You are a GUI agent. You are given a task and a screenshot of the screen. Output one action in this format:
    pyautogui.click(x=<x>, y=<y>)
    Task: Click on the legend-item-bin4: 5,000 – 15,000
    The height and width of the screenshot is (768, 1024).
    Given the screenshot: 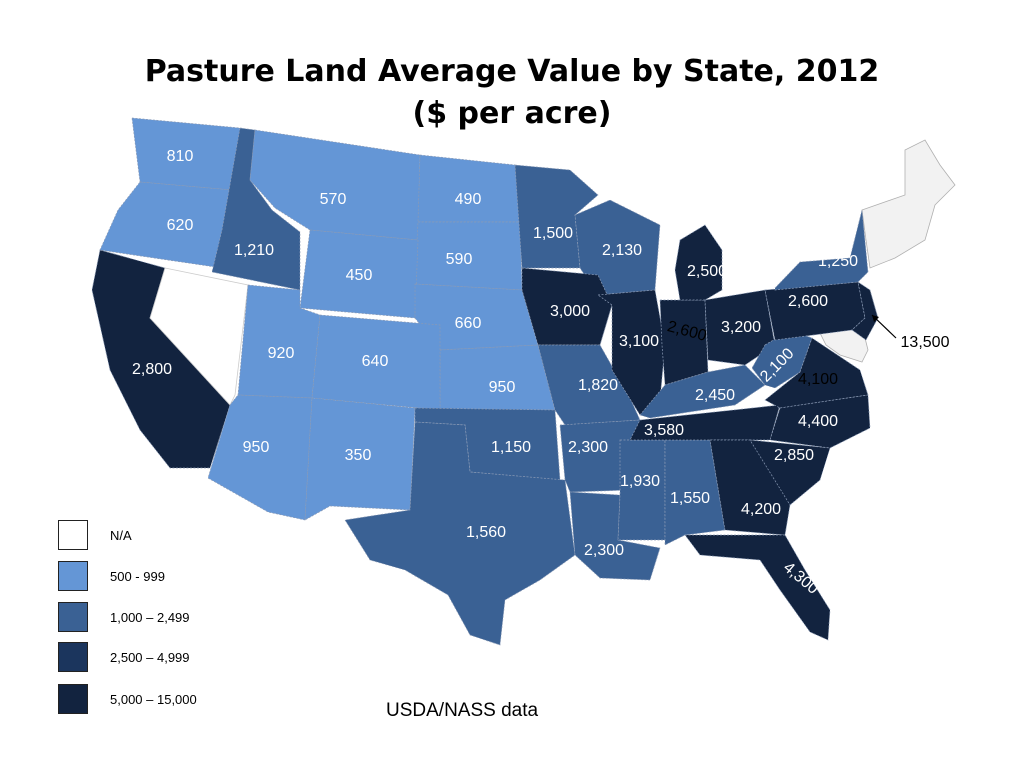 What is the action you would take?
    pyautogui.click(x=158, y=701)
    